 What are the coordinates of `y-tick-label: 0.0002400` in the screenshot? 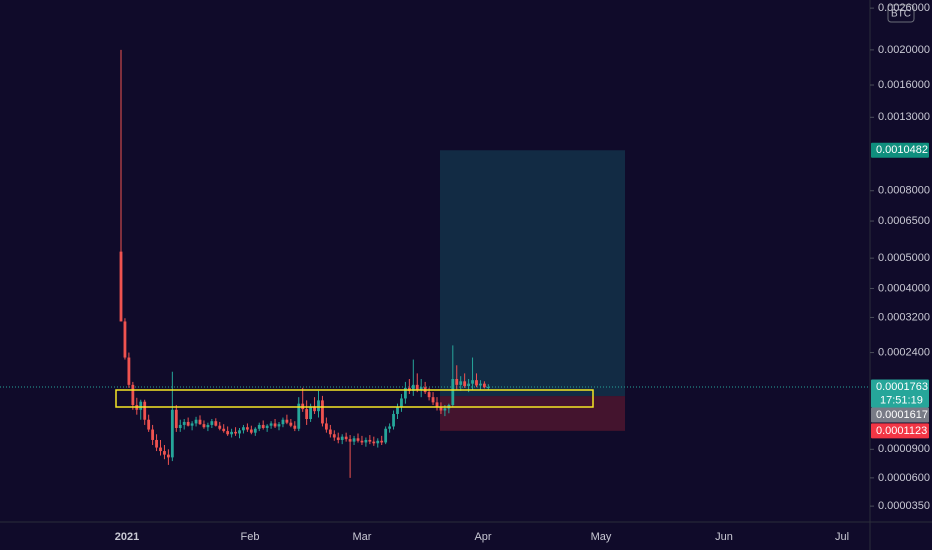 It's located at (904, 352).